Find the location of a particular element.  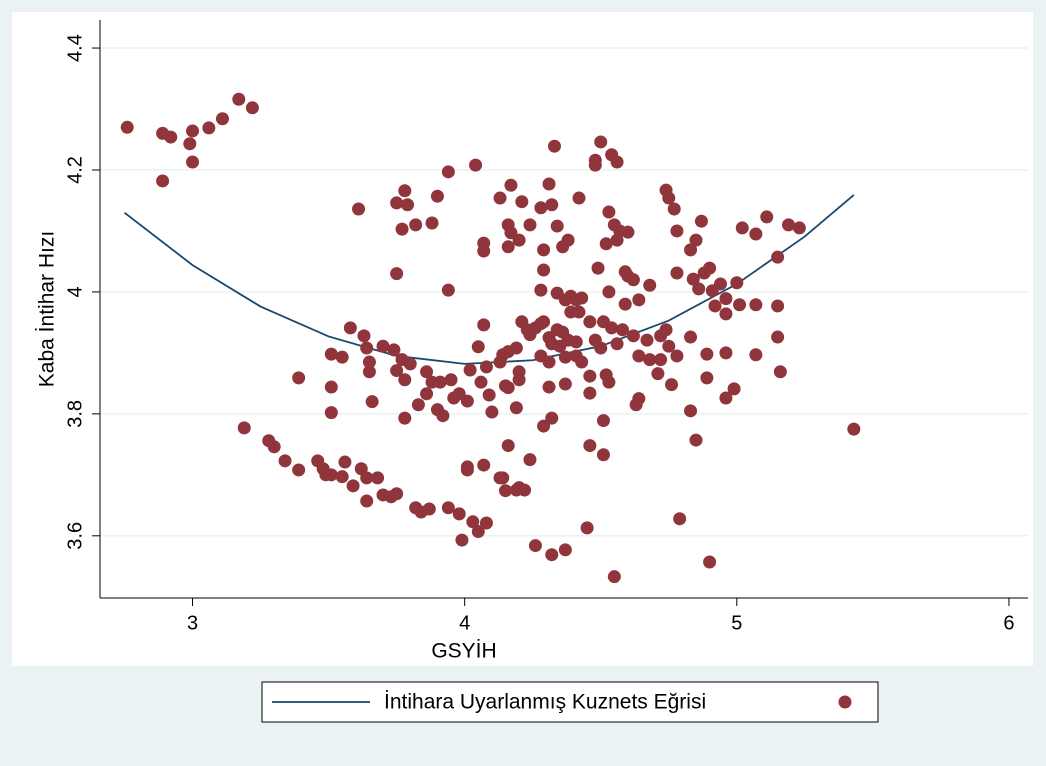

legend-label: İntihara Uyarlanmış Kuznets Eğrisi is located at coordinates (545, 702).